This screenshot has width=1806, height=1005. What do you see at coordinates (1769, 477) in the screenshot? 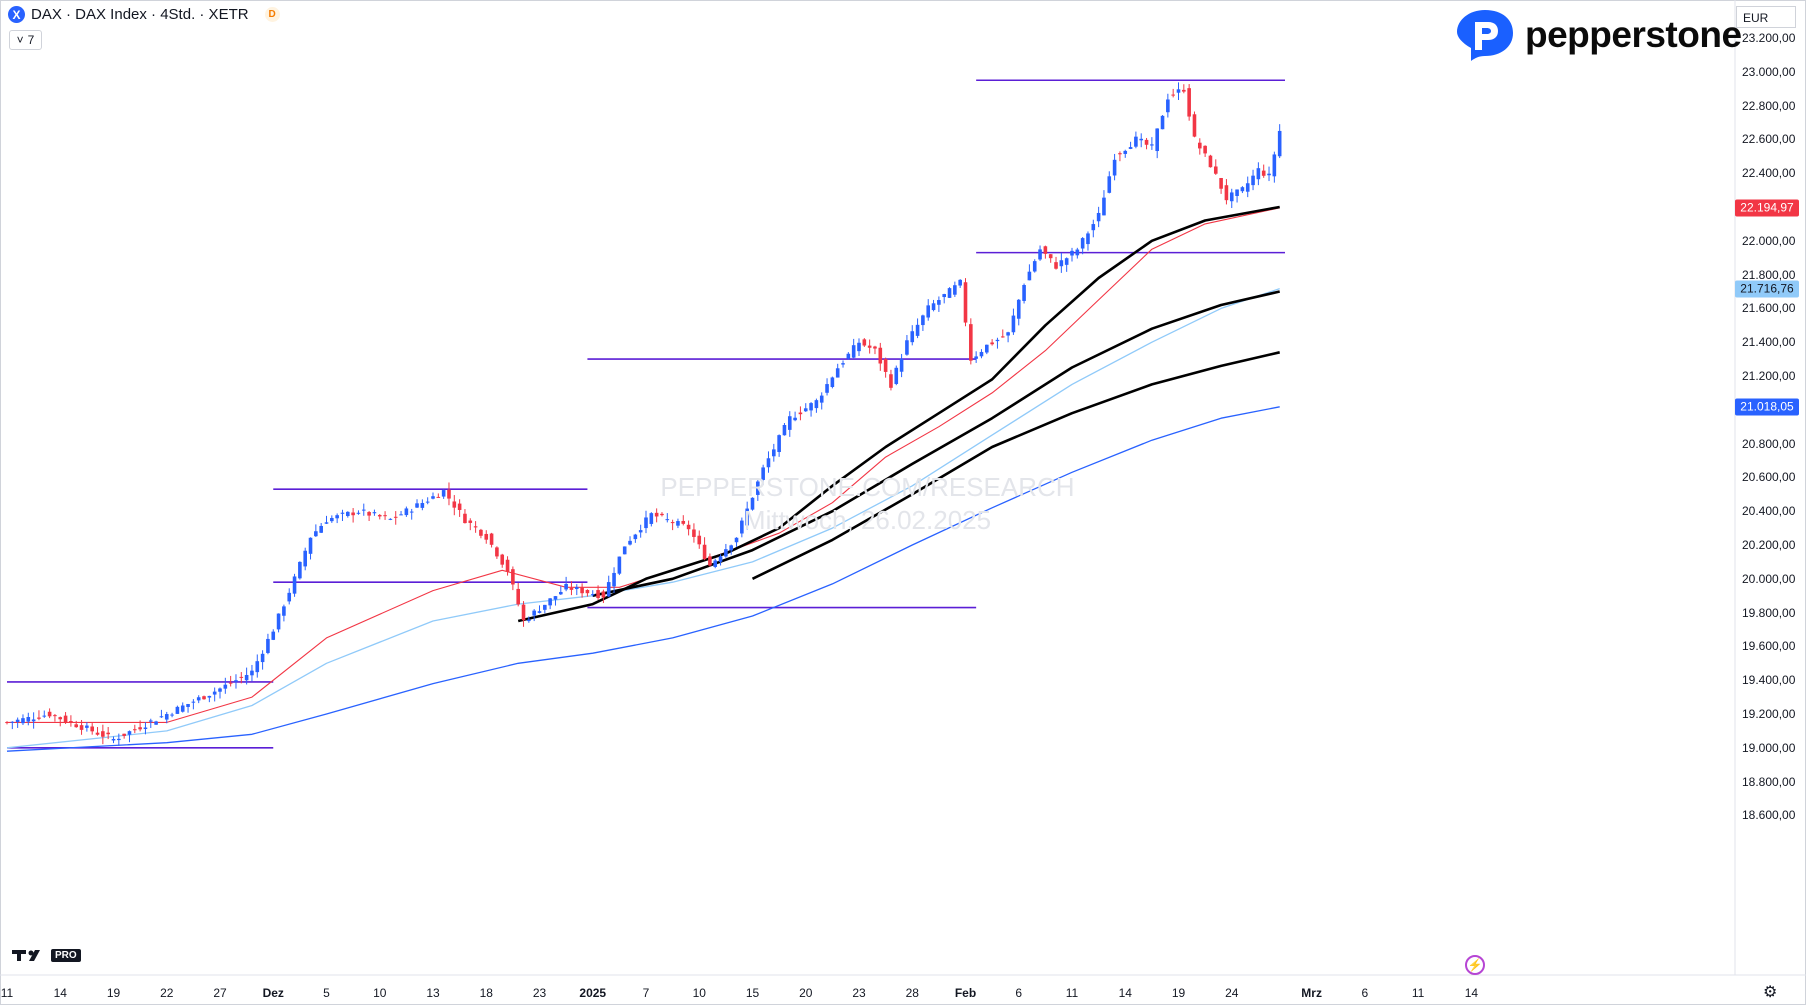
I see `y-tick-label: 20.600,00` at bounding box center [1769, 477].